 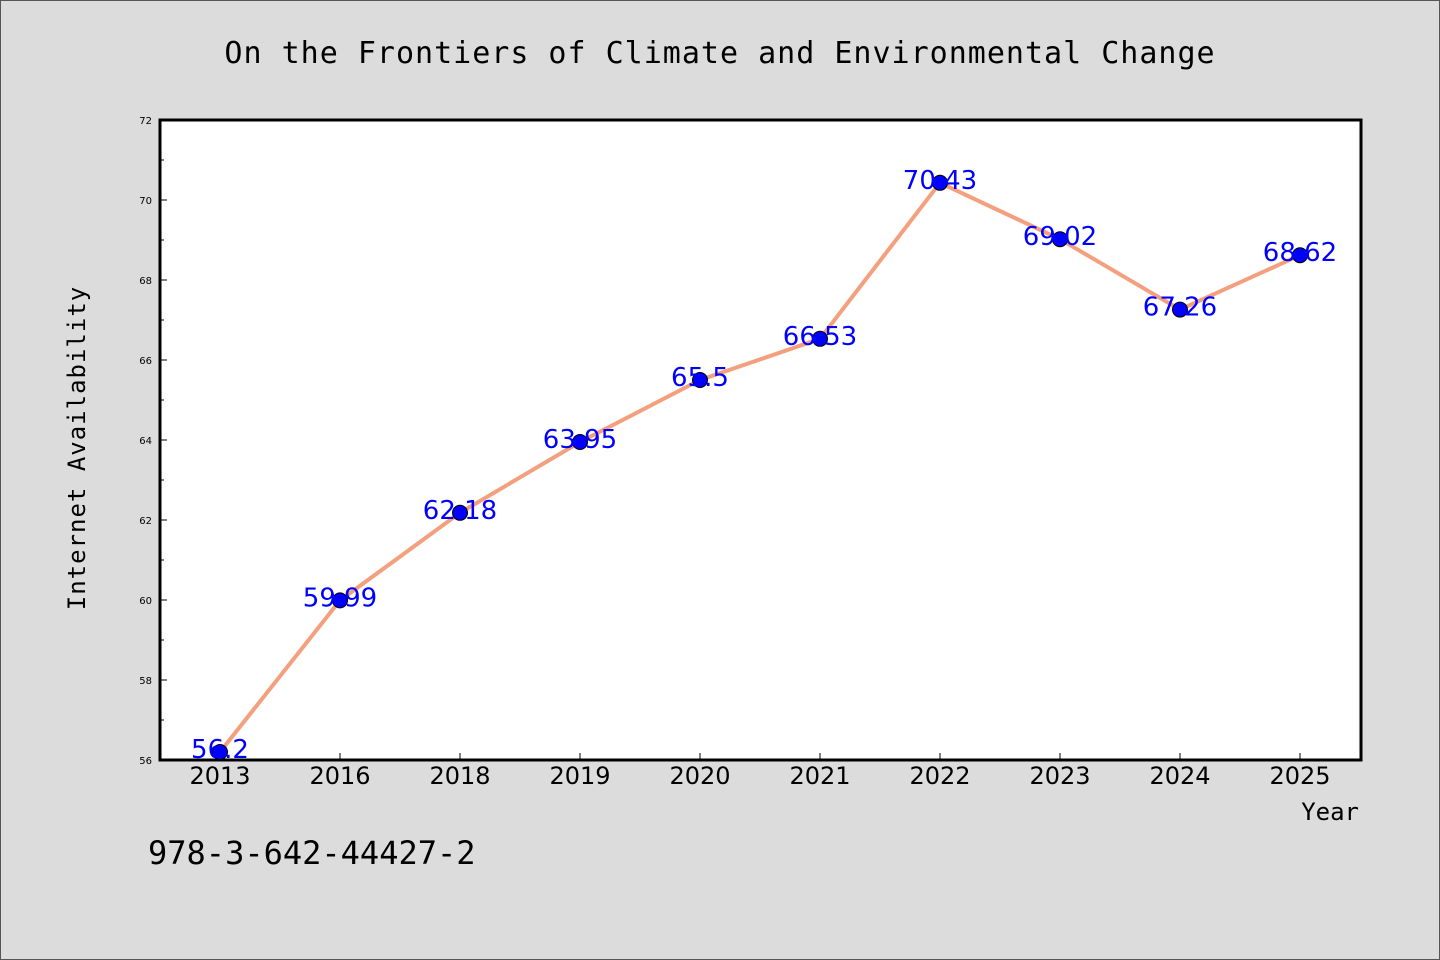 What do you see at coordinates (145, 521) in the screenshot?
I see `y-tick-label: 62` at bounding box center [145, 521].